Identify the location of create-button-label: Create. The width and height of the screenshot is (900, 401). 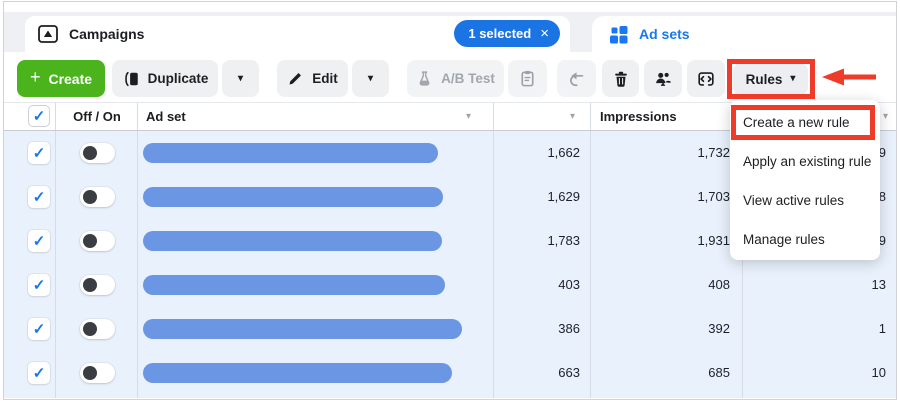
(70, 78).